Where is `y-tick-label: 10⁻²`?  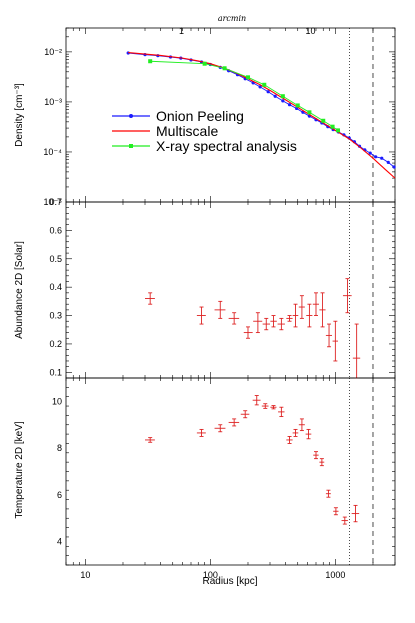 y-tick-label: 10⁻² is located at coordinates (53, 52).